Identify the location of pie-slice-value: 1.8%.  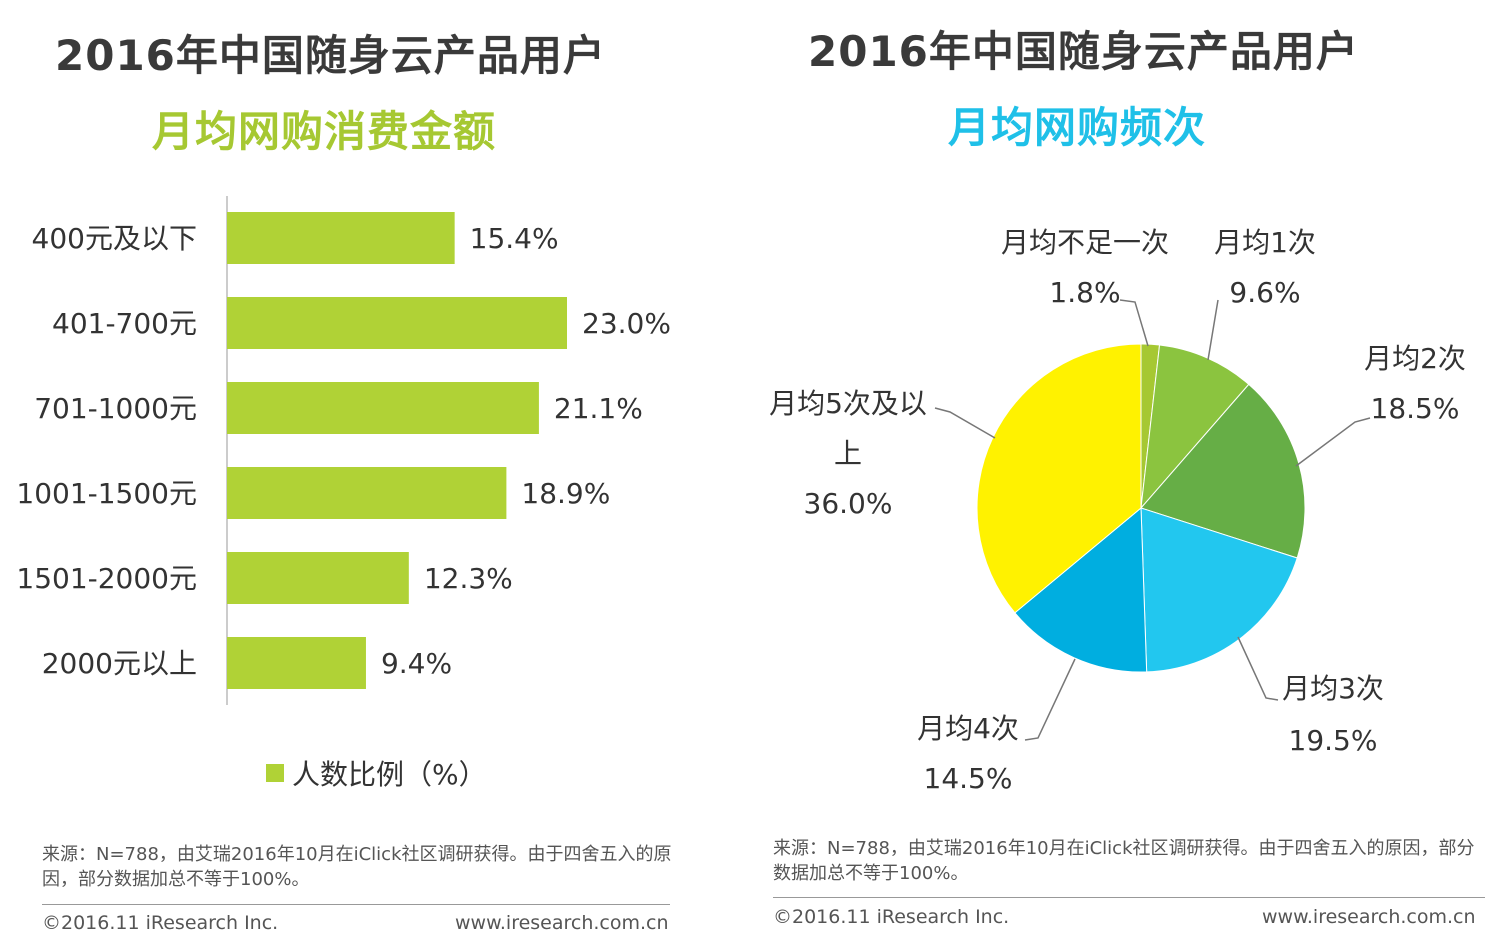
(1084, 292).